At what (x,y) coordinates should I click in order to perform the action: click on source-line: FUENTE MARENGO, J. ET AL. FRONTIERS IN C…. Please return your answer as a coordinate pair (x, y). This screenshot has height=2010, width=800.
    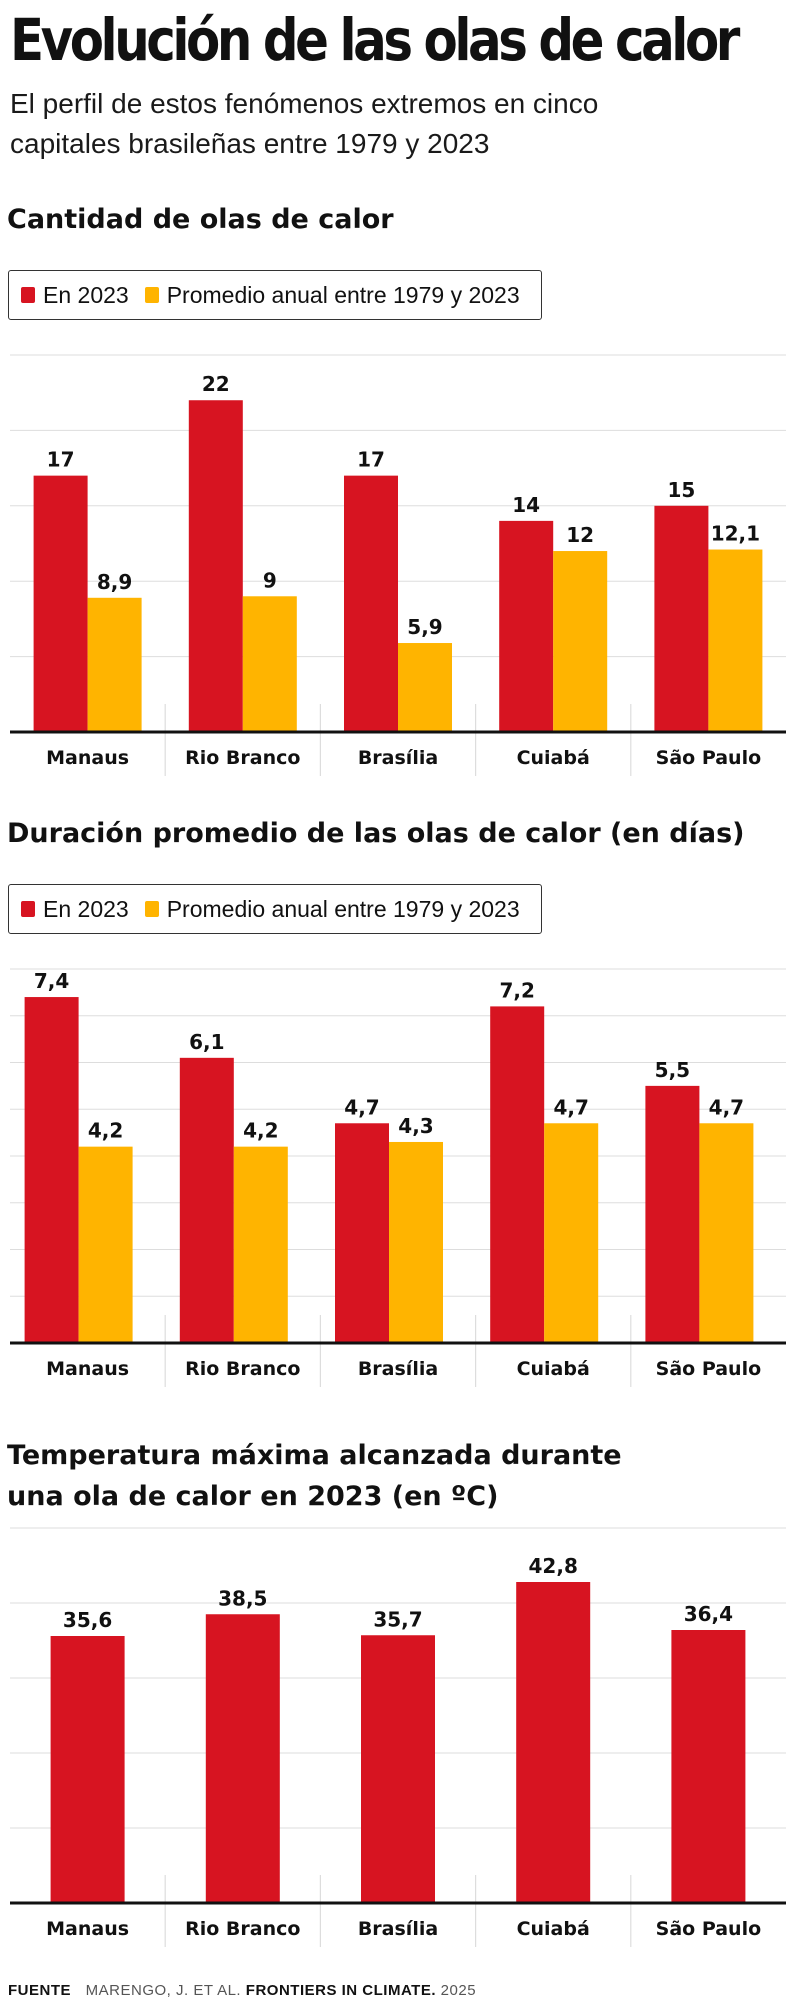
    Looking at the image, I should click on (242, 1990).